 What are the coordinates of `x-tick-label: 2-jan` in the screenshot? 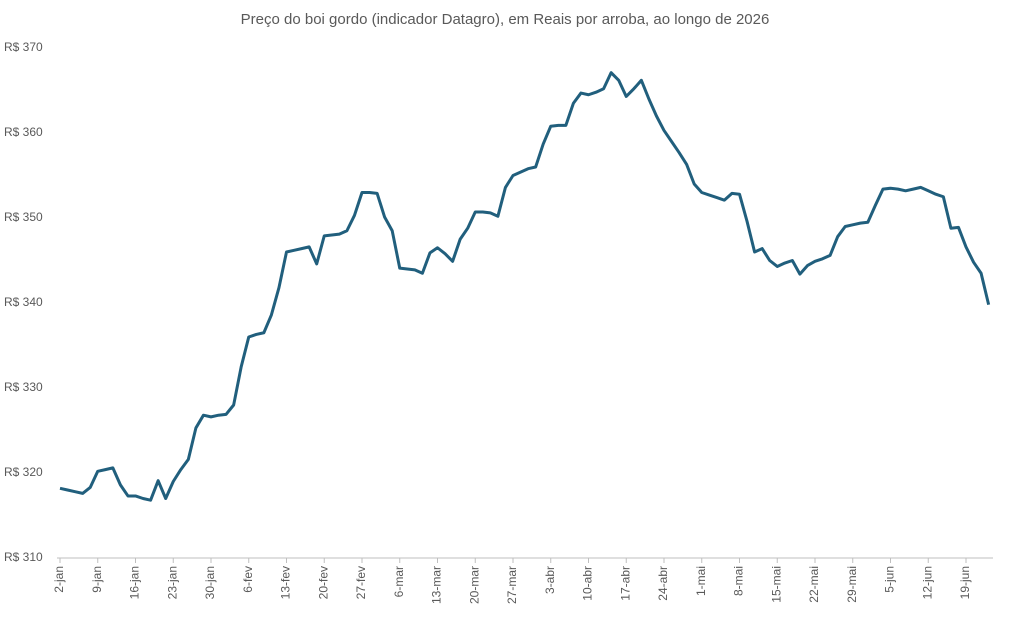 It's located at (59, 579).